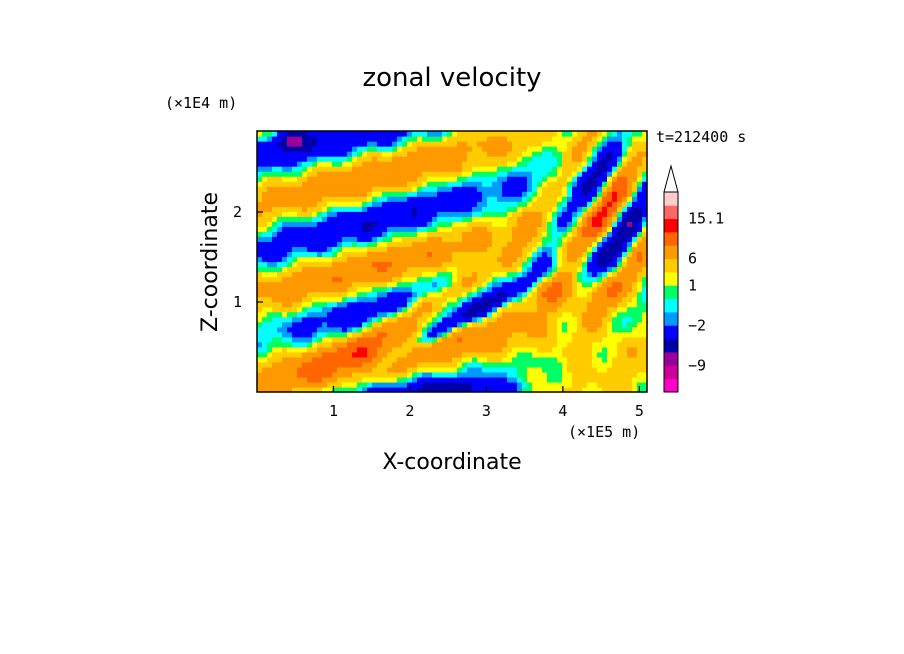 The image size is (904, 654). What do you see at coordinates (210, 262) in the screenshot?
I see `y-axis-title: Z-coordinate` at bounding box center [210, 262].